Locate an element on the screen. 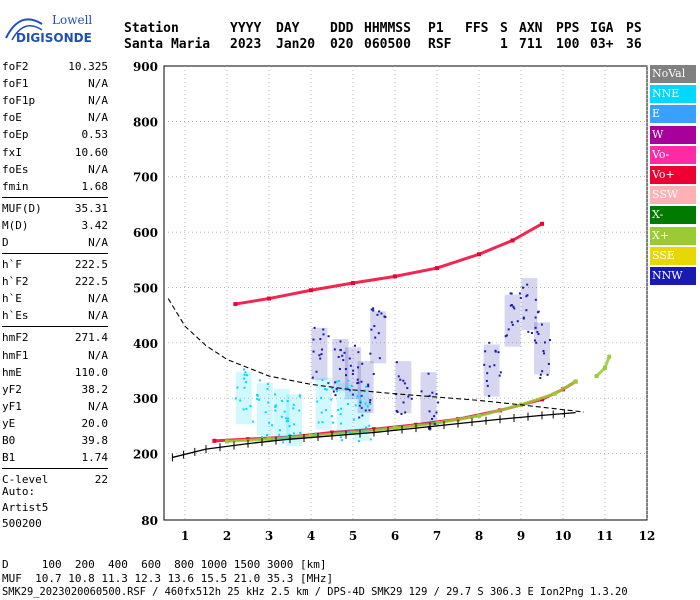 The image size is (700, 600). hdr-value-s: 1 is located at coordinates (504, 44).